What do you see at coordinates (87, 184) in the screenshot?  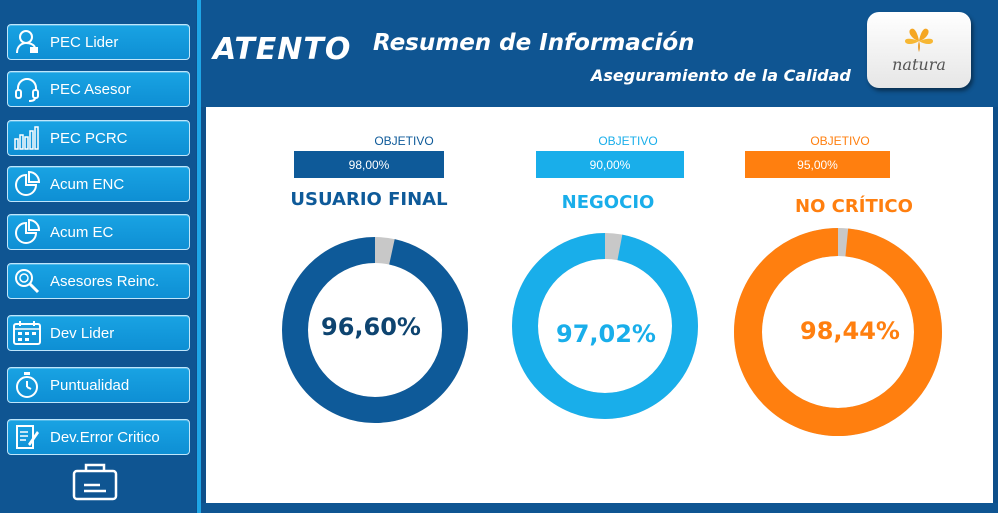 I see `sidebar-item-label: Acum ENC` at bounding box center [87, 184].